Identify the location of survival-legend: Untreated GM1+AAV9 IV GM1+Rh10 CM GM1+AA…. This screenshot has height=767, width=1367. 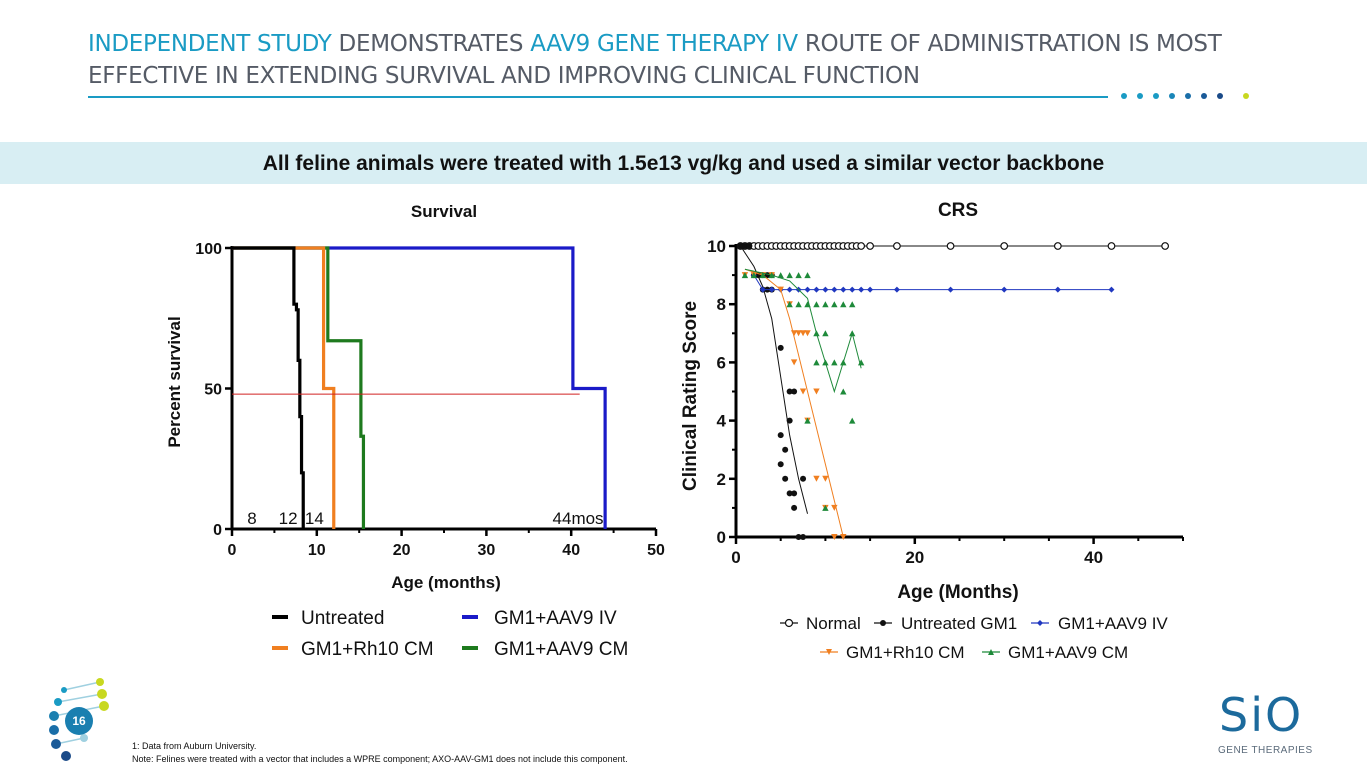
(450, 634).